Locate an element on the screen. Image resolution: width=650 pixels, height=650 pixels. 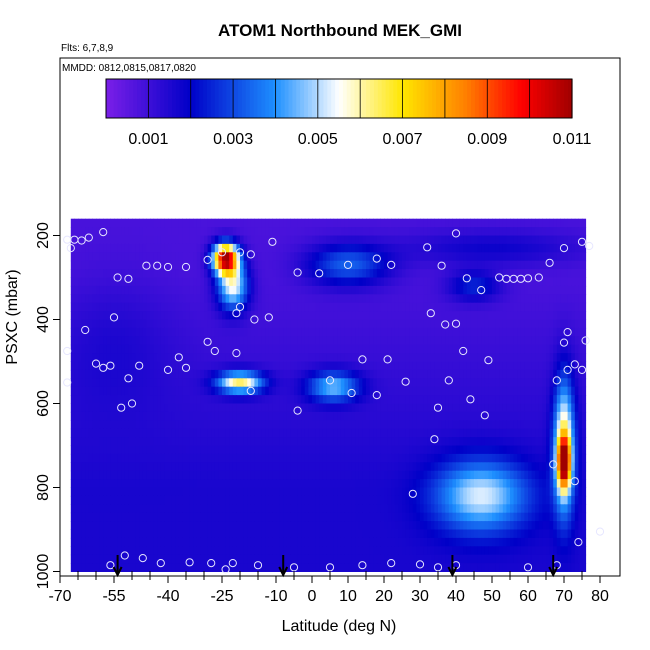
colorbar-tick-label: 0.005 is located at coordinates (318, 139).